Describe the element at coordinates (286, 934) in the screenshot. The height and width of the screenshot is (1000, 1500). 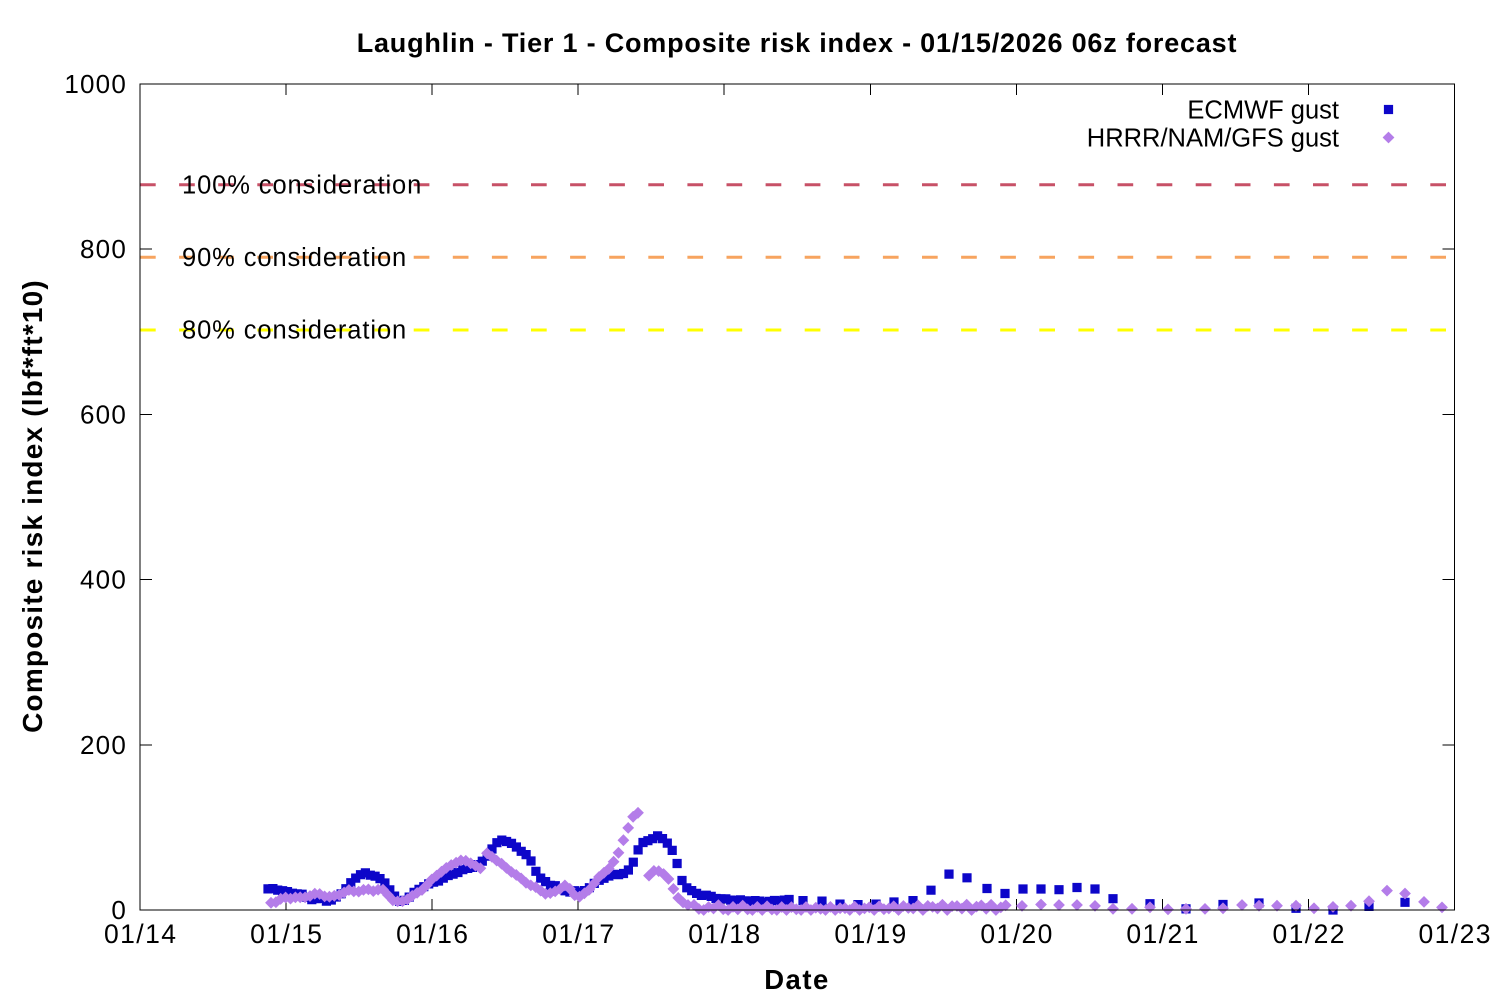
I see `svg-text: 01/15` at that location.